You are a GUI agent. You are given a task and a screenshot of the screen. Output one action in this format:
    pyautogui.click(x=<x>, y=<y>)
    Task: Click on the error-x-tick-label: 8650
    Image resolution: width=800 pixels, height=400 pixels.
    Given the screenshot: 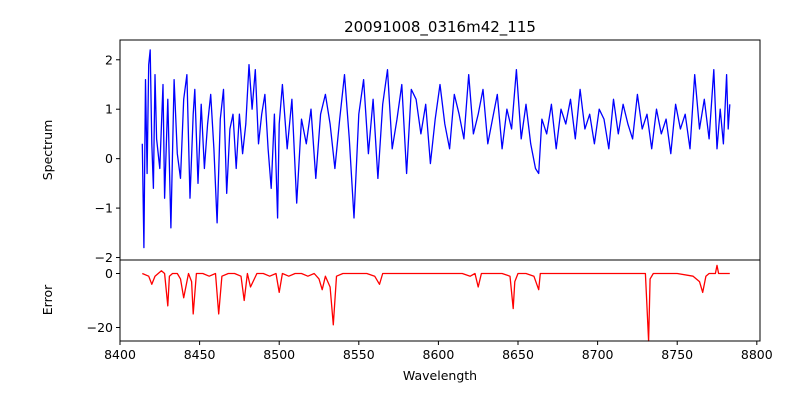 What is the action you would take?
    pyautogui.click(x=518, y=354)
    